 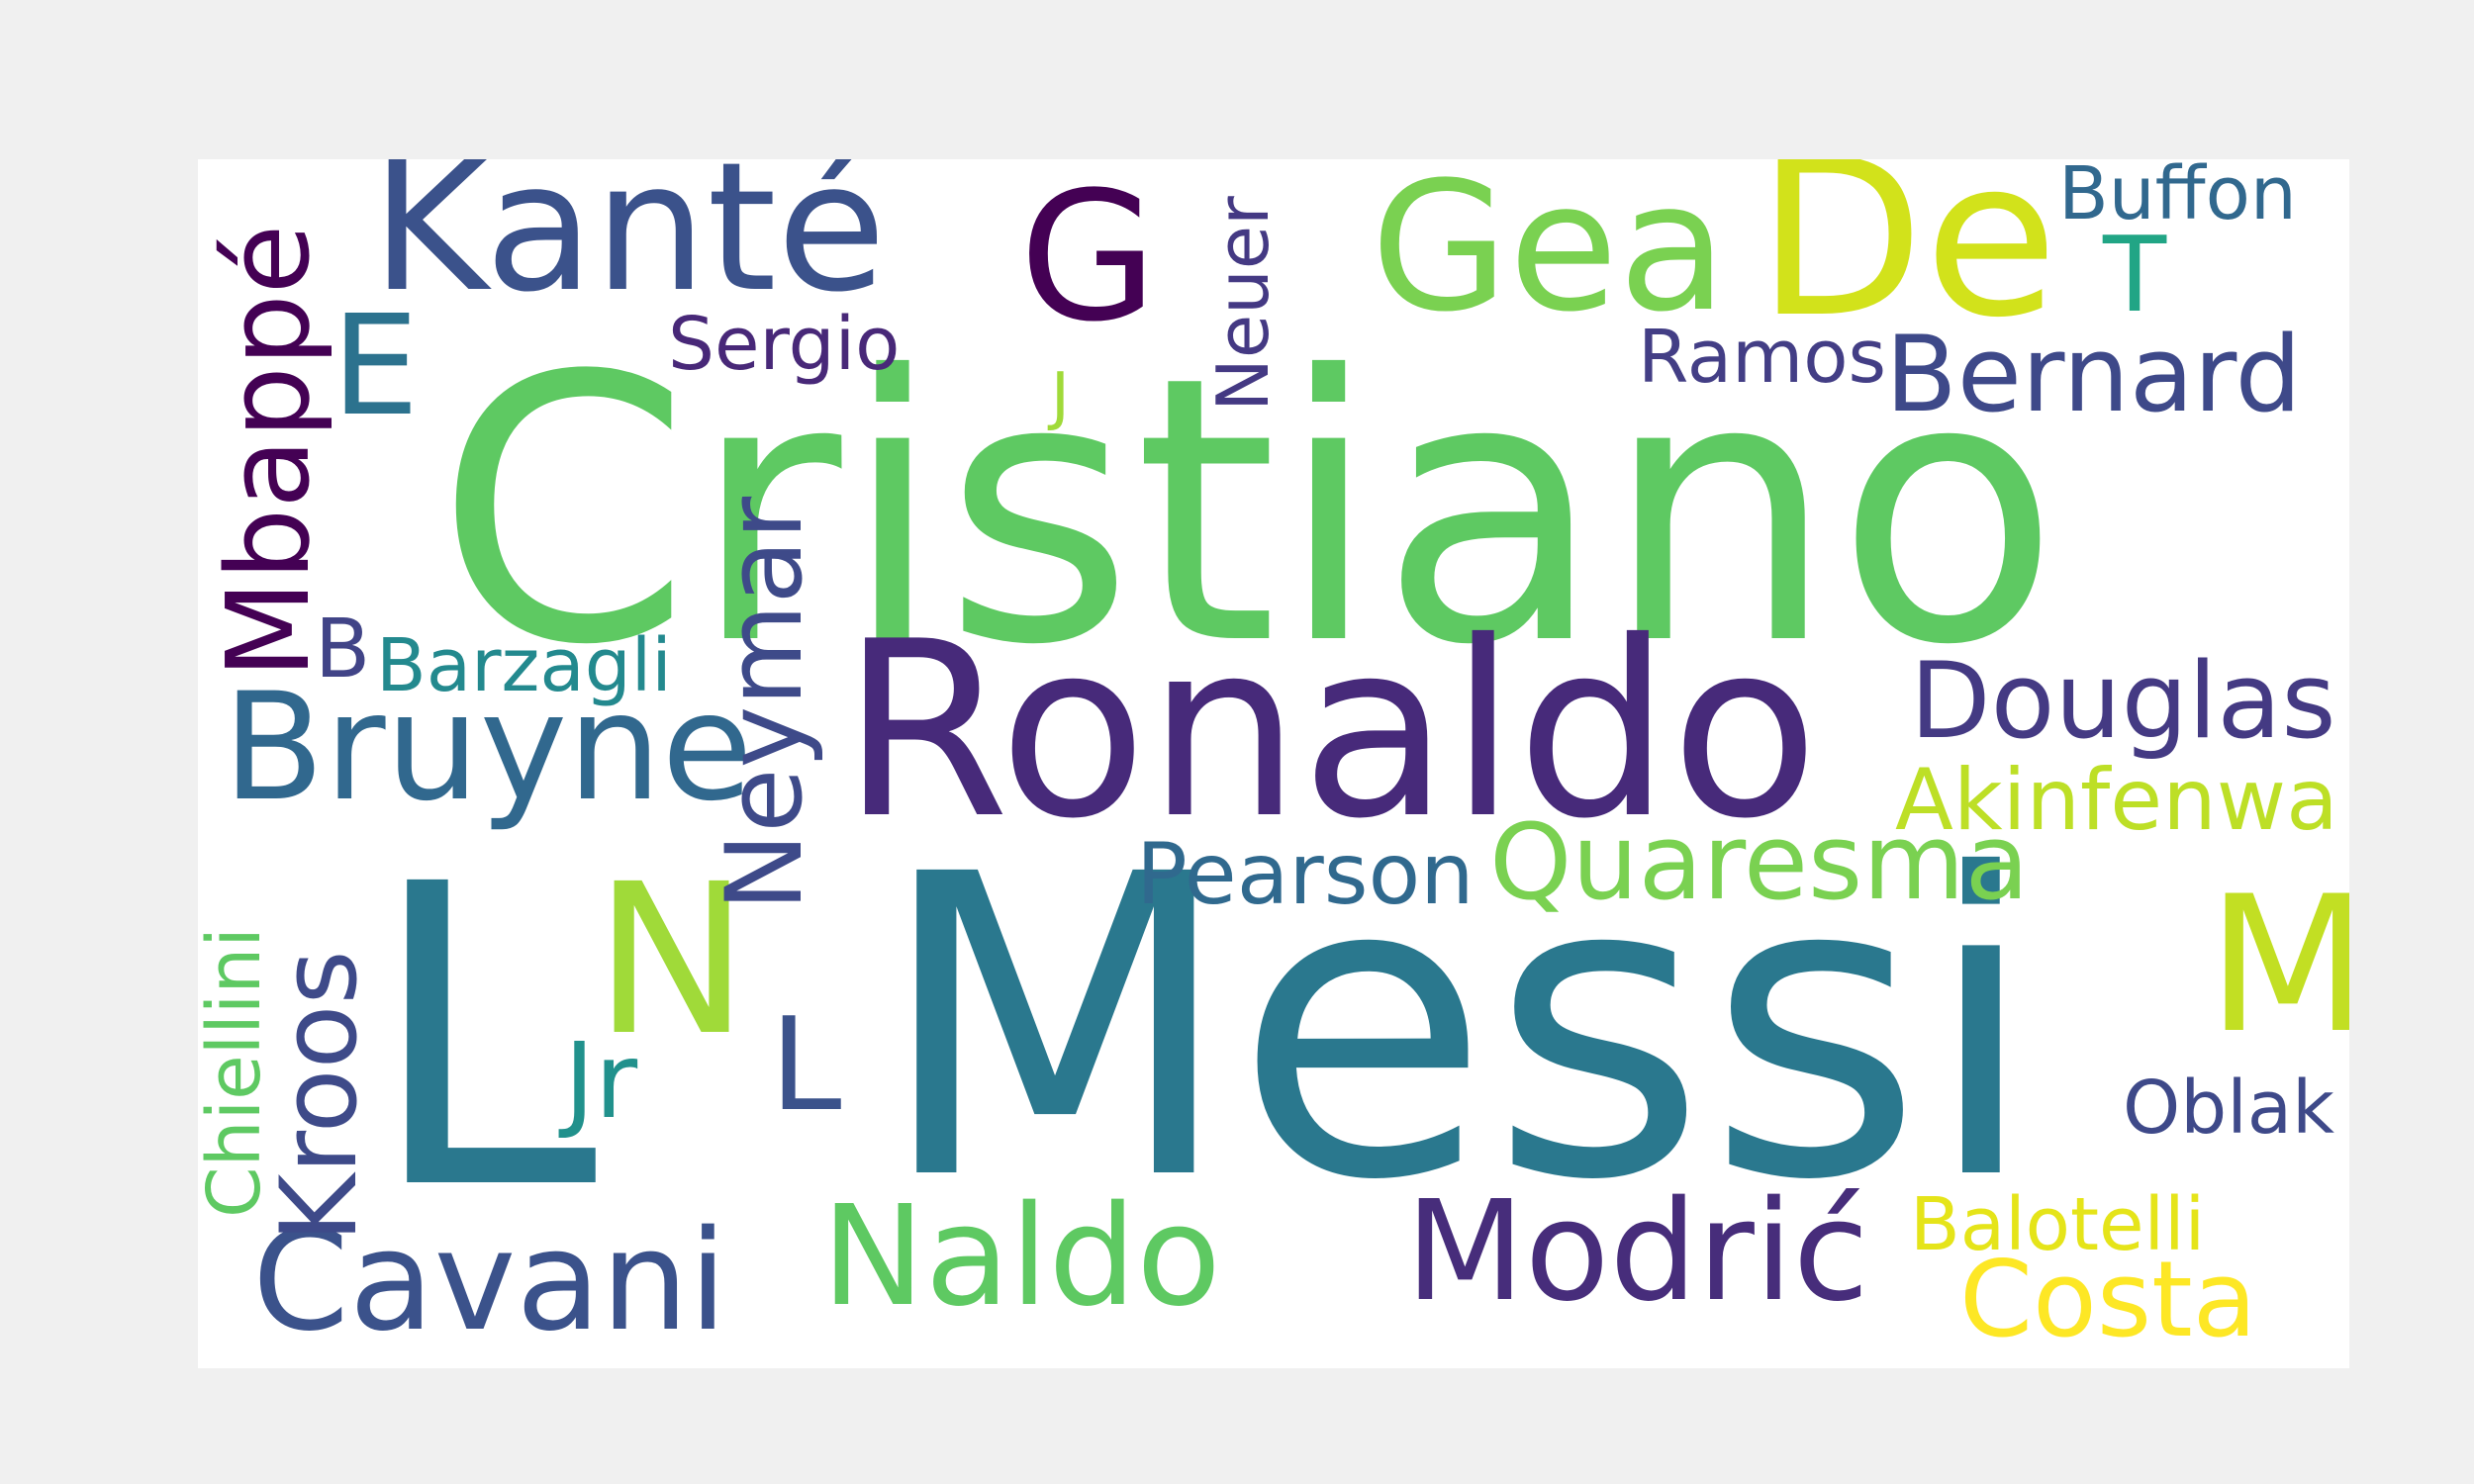 What do you see at coordinates (806, 1064) in the screenshot?
I see `word-l-small: L` at bounding box center [806, 1064].